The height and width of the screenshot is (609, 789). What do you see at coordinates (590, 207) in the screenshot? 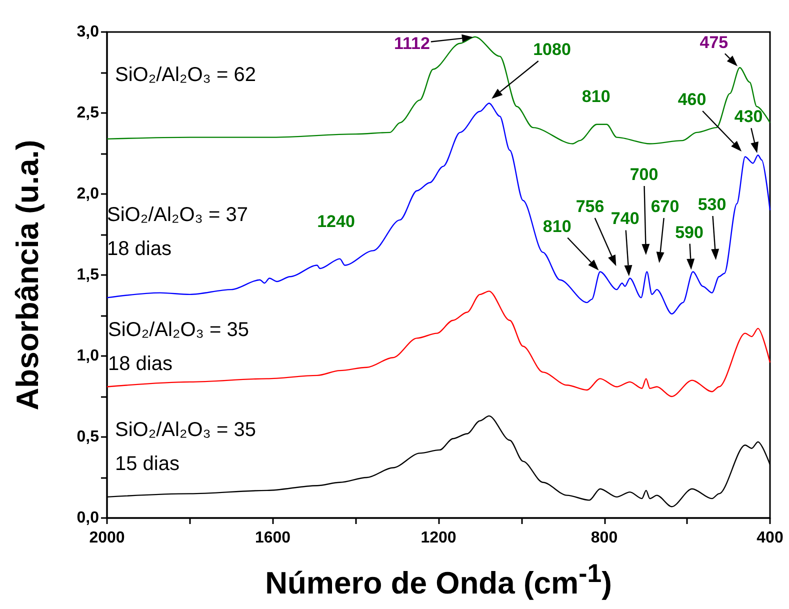
I see `annotation: 756` at bounding box center [590, 207].